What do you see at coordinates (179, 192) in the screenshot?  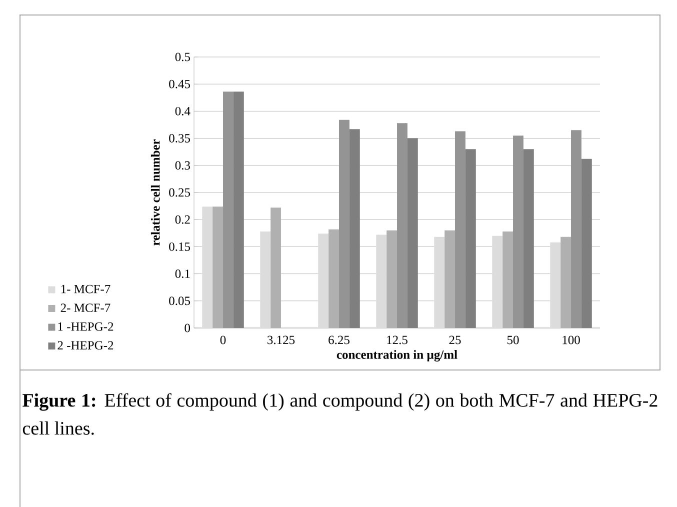 I see `y-tick-label: 0.25` at bounding box center [179, 192].